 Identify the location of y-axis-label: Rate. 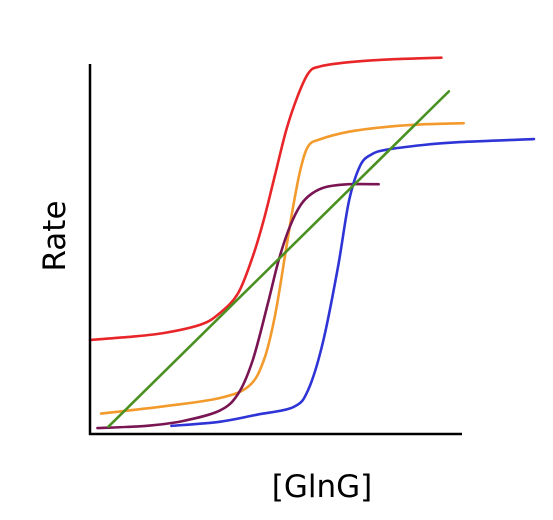
(55, 235).